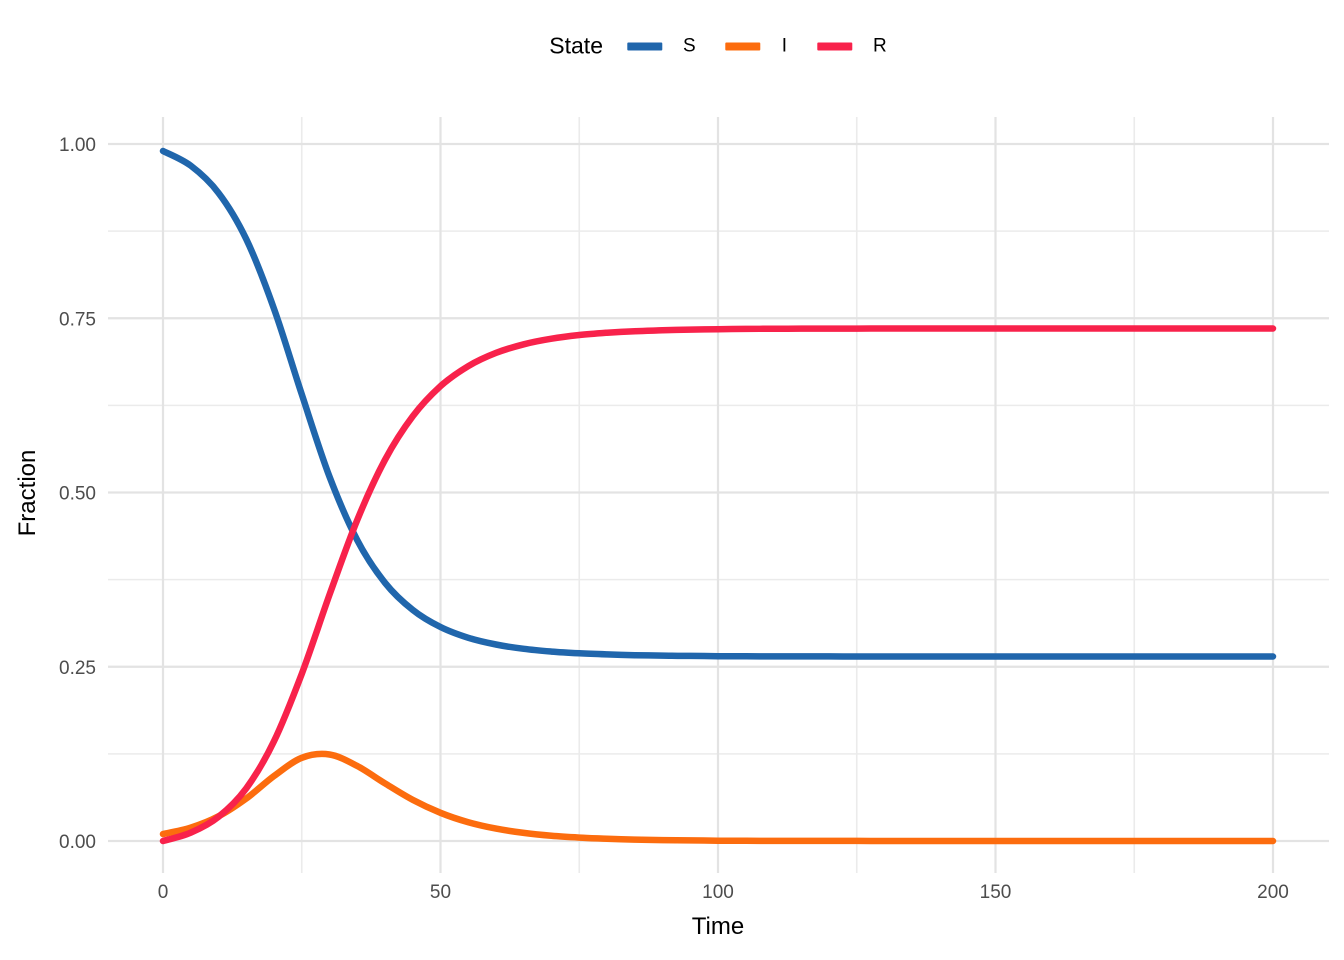 Image resolution: width=1344 pixels, height=960 pixels. What do you see at coordinates (77, 494) in the screenshot?
I see `y-tick-label: 0.50` at bounding box center [77, 494].